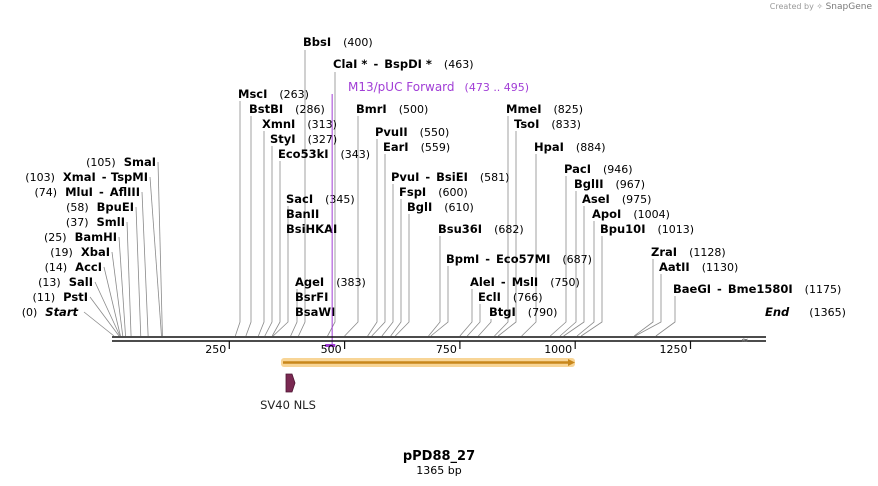 The image size is (878, 486). I want to click on leader-line-smai, so click(160, 249).